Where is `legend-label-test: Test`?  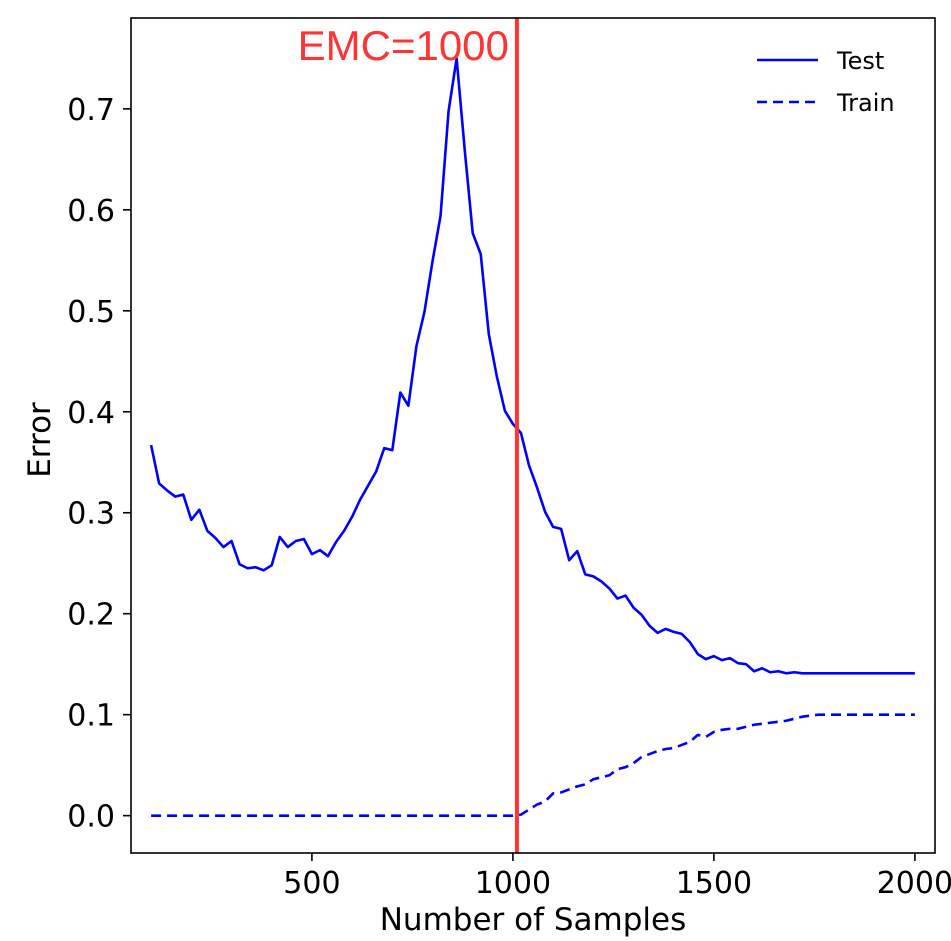 legend-label-test: Test is located at coordinates (860, 61).